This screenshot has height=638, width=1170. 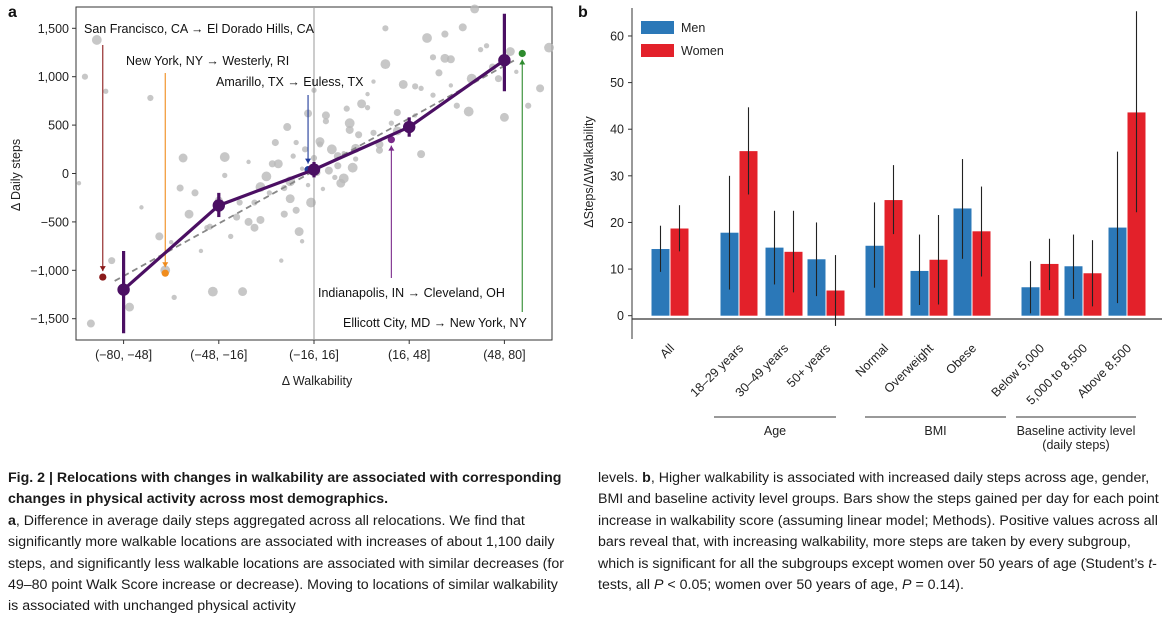 I want to click on y-axis-label: ΔSteps/ΔWalkability, so click(x=589, y=172).